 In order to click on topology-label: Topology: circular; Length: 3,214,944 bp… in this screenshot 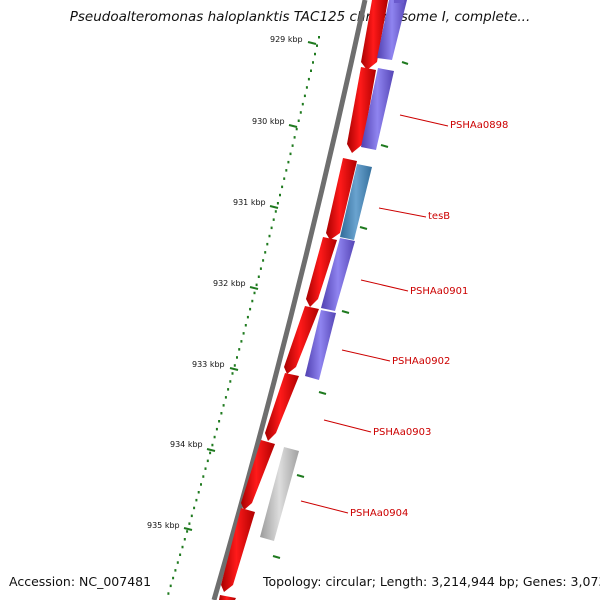, I will do `click(431, 581)`.